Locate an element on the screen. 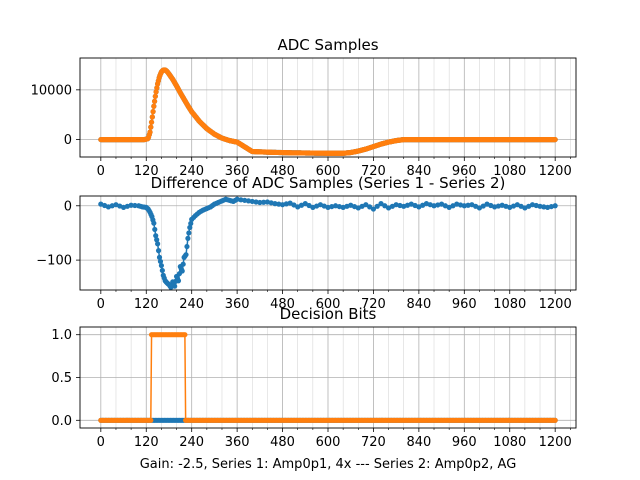  adc-samples-x-tick-label: 600 is located at coordinates (328, 171).